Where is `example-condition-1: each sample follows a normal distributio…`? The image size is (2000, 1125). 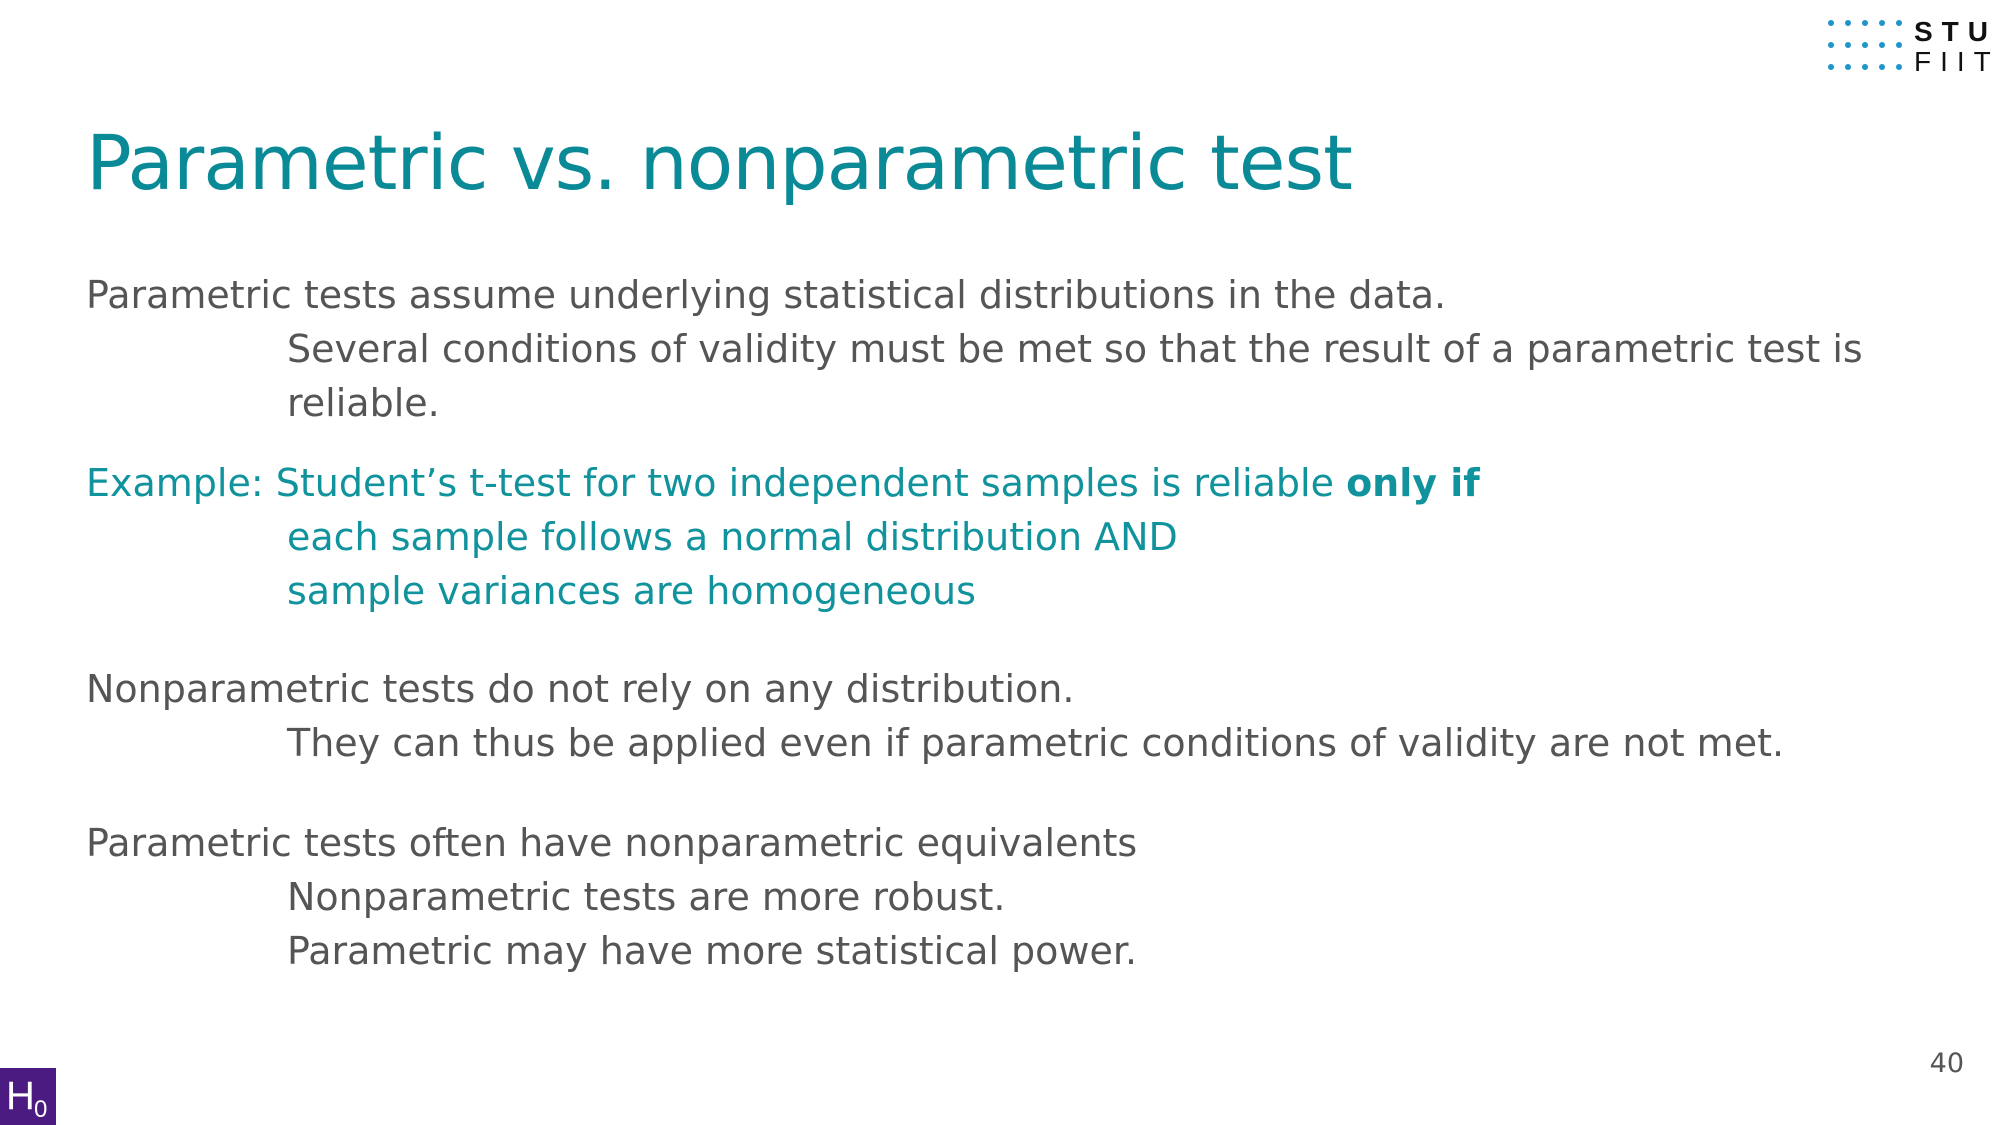
example-condition-1: each sample follows a normal distributio… is located at coordinates (732, 537).